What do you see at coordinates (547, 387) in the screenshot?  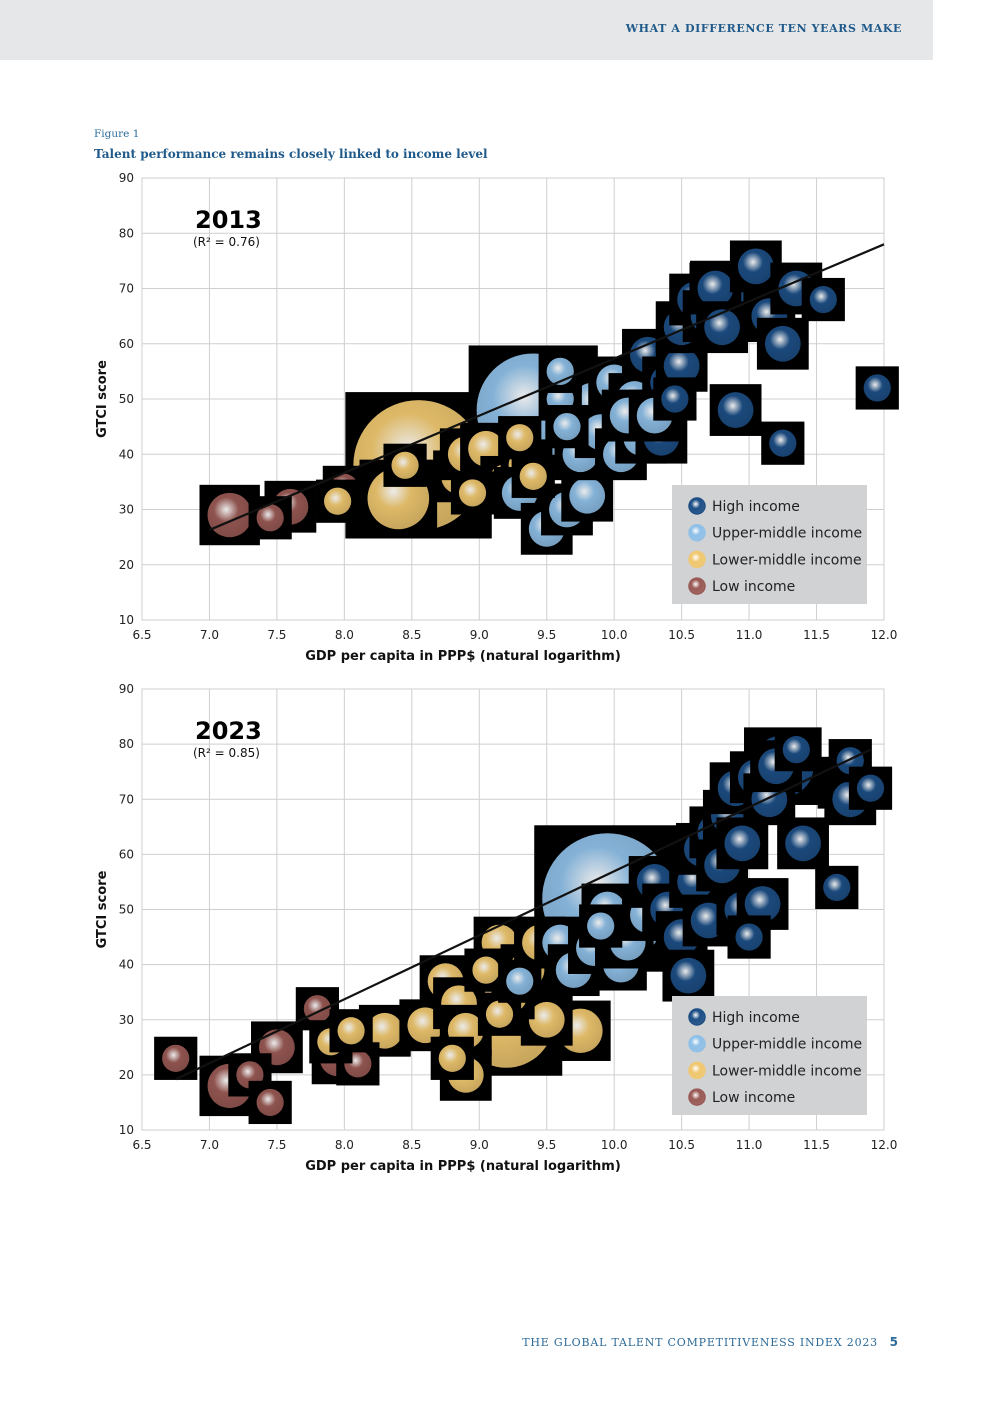 I see `trend-line` at bounding box center [547, 387].